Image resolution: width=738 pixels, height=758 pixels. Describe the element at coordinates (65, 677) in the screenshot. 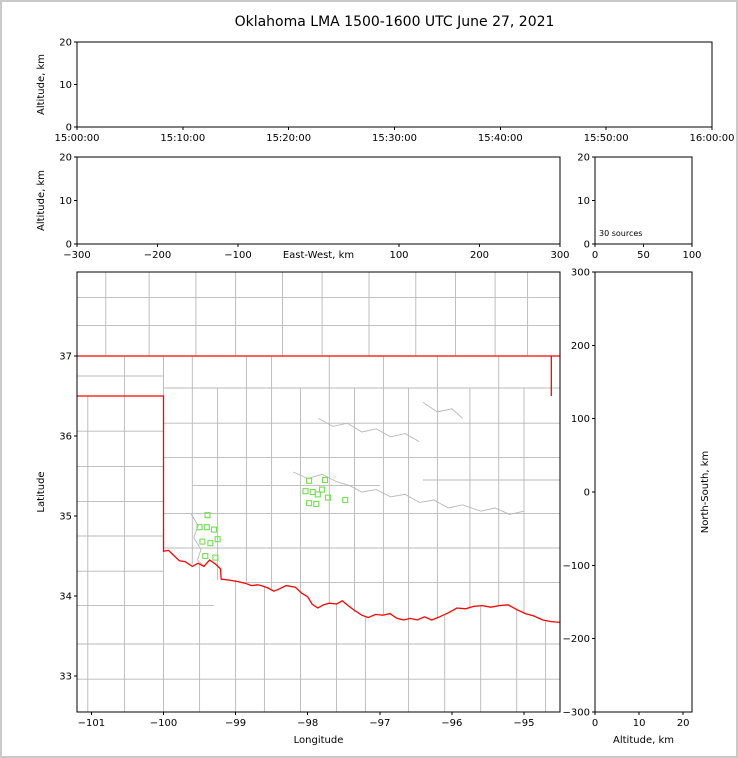

I see `y-tick-label: 33` at that location.